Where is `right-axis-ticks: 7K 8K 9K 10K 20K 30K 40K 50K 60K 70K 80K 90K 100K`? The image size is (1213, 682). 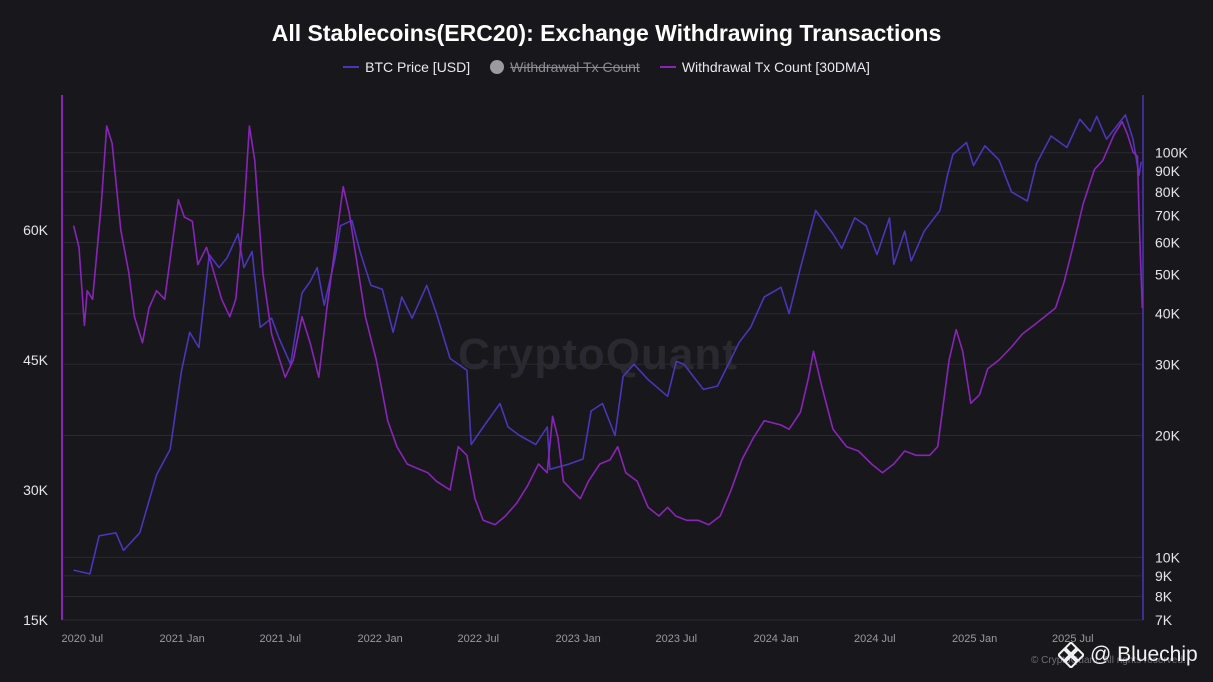
right-axis-ticks: 7K 8K 9K 10K 20K 30K 40K 50K 60K 70K 80K 90K 100K is located at coordinates (1171, 386).